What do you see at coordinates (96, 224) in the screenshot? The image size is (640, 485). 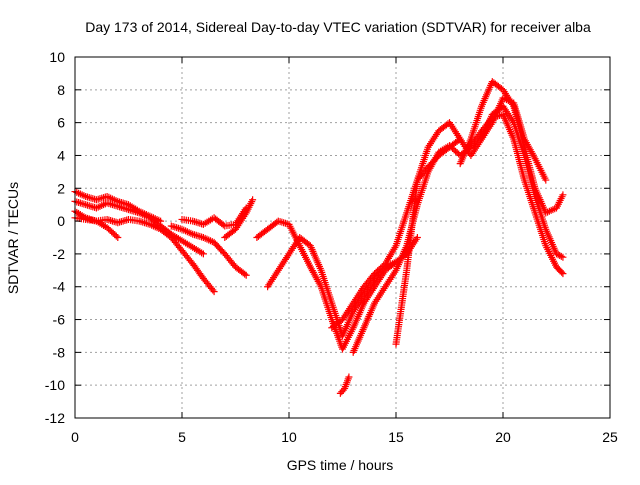 I see `series-arc-d` at bounding box center [96, 224].